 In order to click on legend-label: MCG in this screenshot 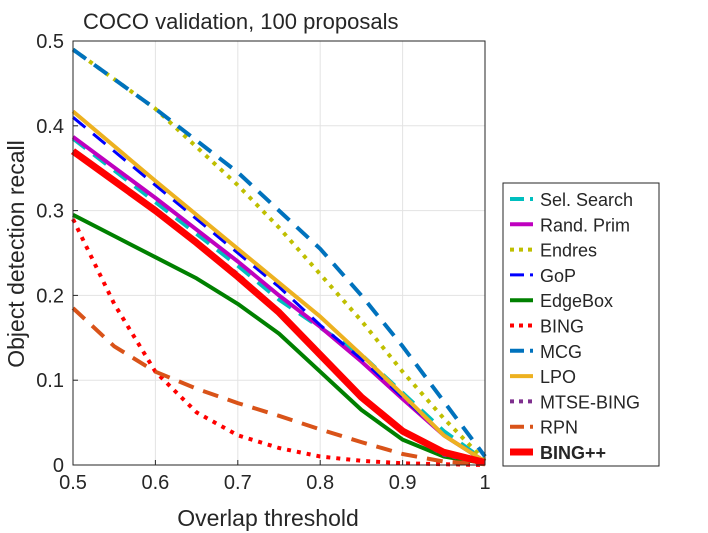, I will do `click(561, 352)`.